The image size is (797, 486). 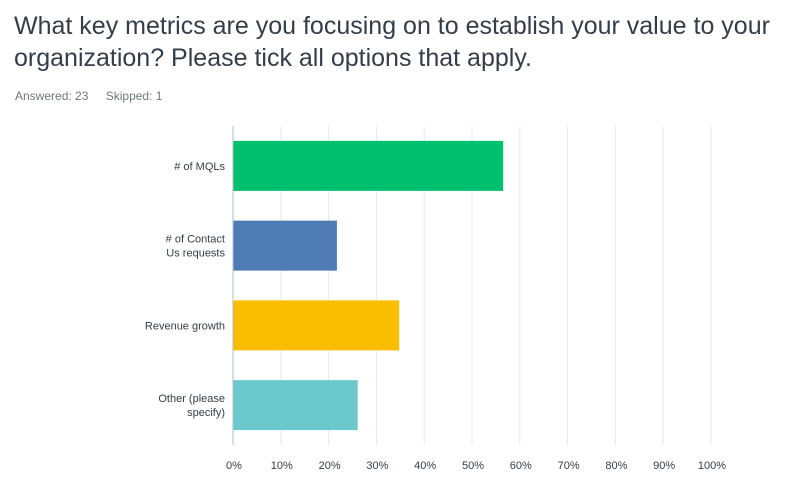 What do you see at coordinates (195, 254) in the screenshot?
I see `category-label: Us requests` at bounding box center [195, 254].